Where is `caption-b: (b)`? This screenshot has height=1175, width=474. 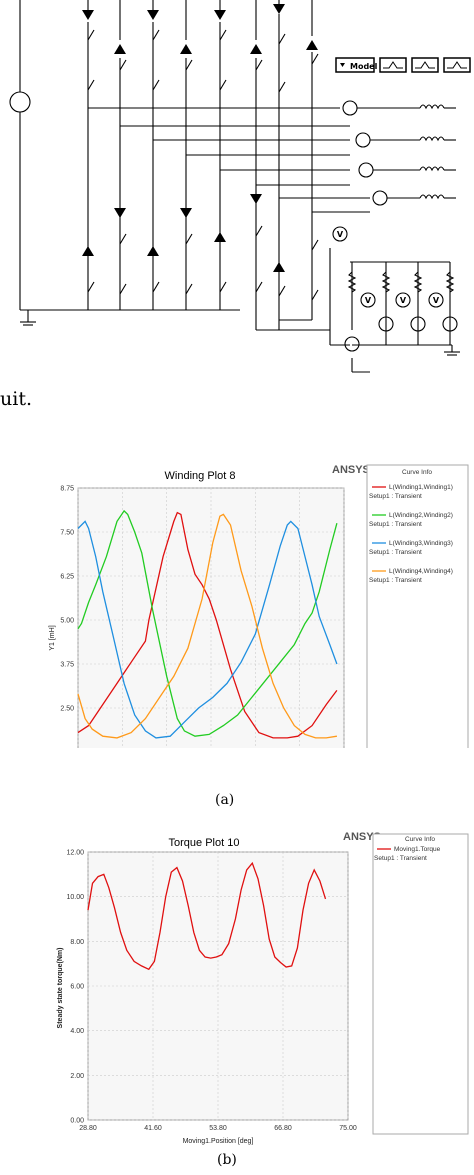 caption-b: (b) is located at coordinates (227, 1160).